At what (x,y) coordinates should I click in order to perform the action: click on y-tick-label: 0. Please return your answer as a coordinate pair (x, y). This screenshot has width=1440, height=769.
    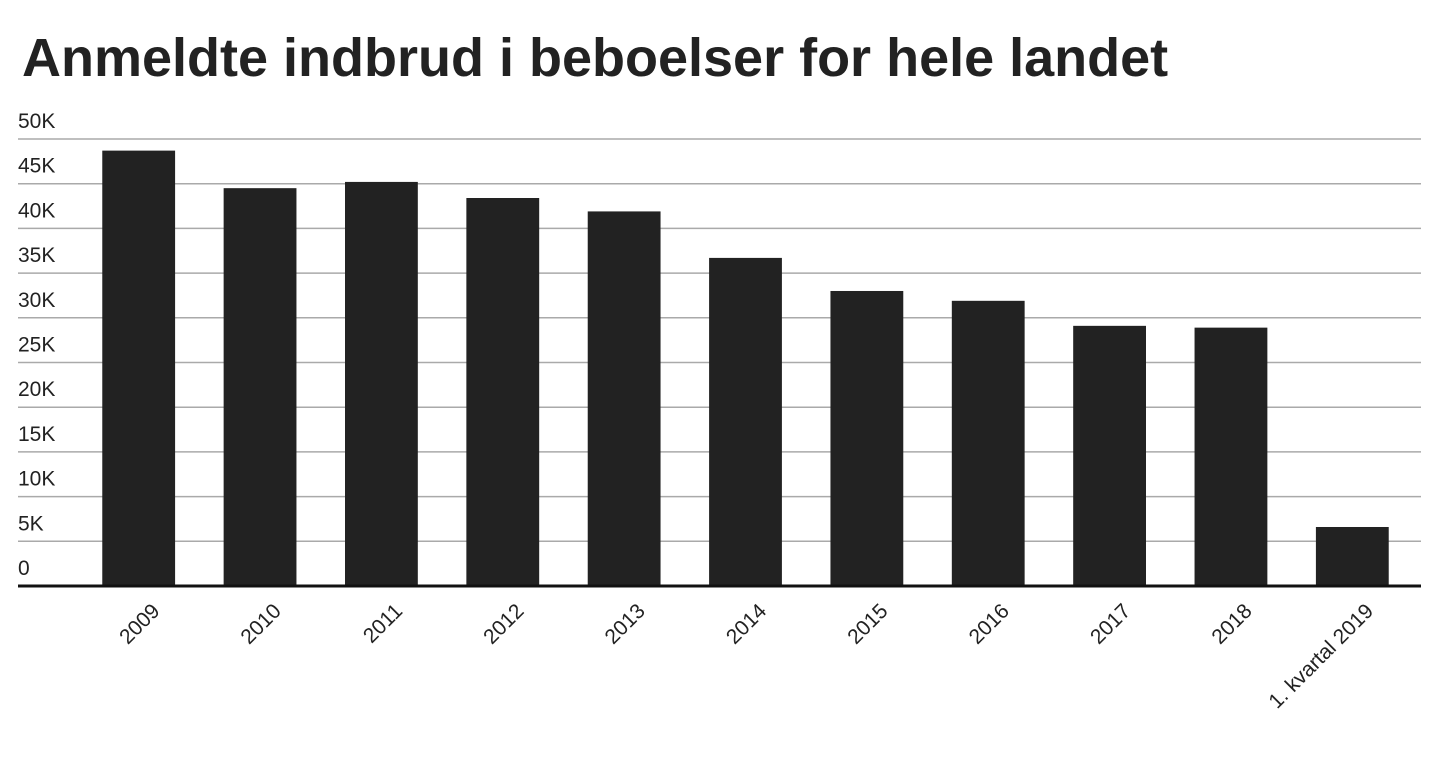
    Looking at the image, I should click on (24, 568).